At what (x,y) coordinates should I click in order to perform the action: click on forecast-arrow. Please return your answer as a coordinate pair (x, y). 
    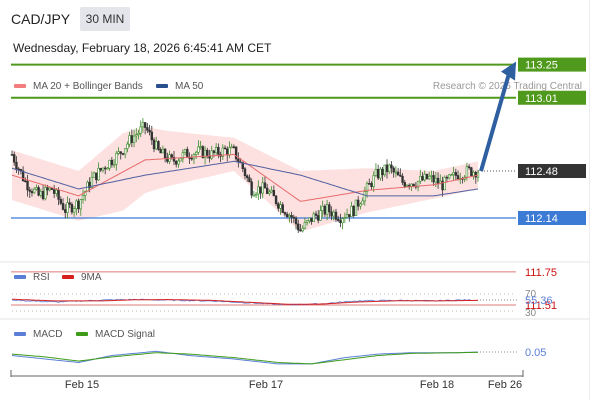
    Looking at the image, I should click on (497, 116).